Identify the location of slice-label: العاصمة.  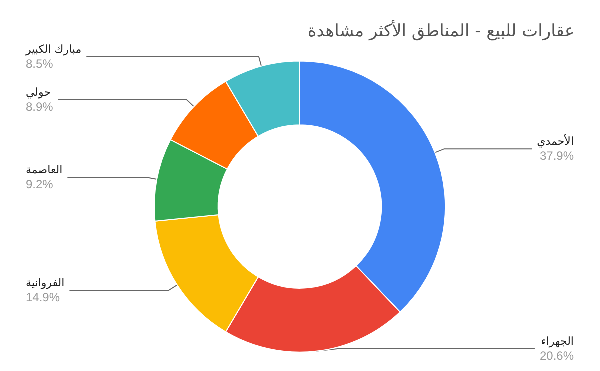
(44, 170).